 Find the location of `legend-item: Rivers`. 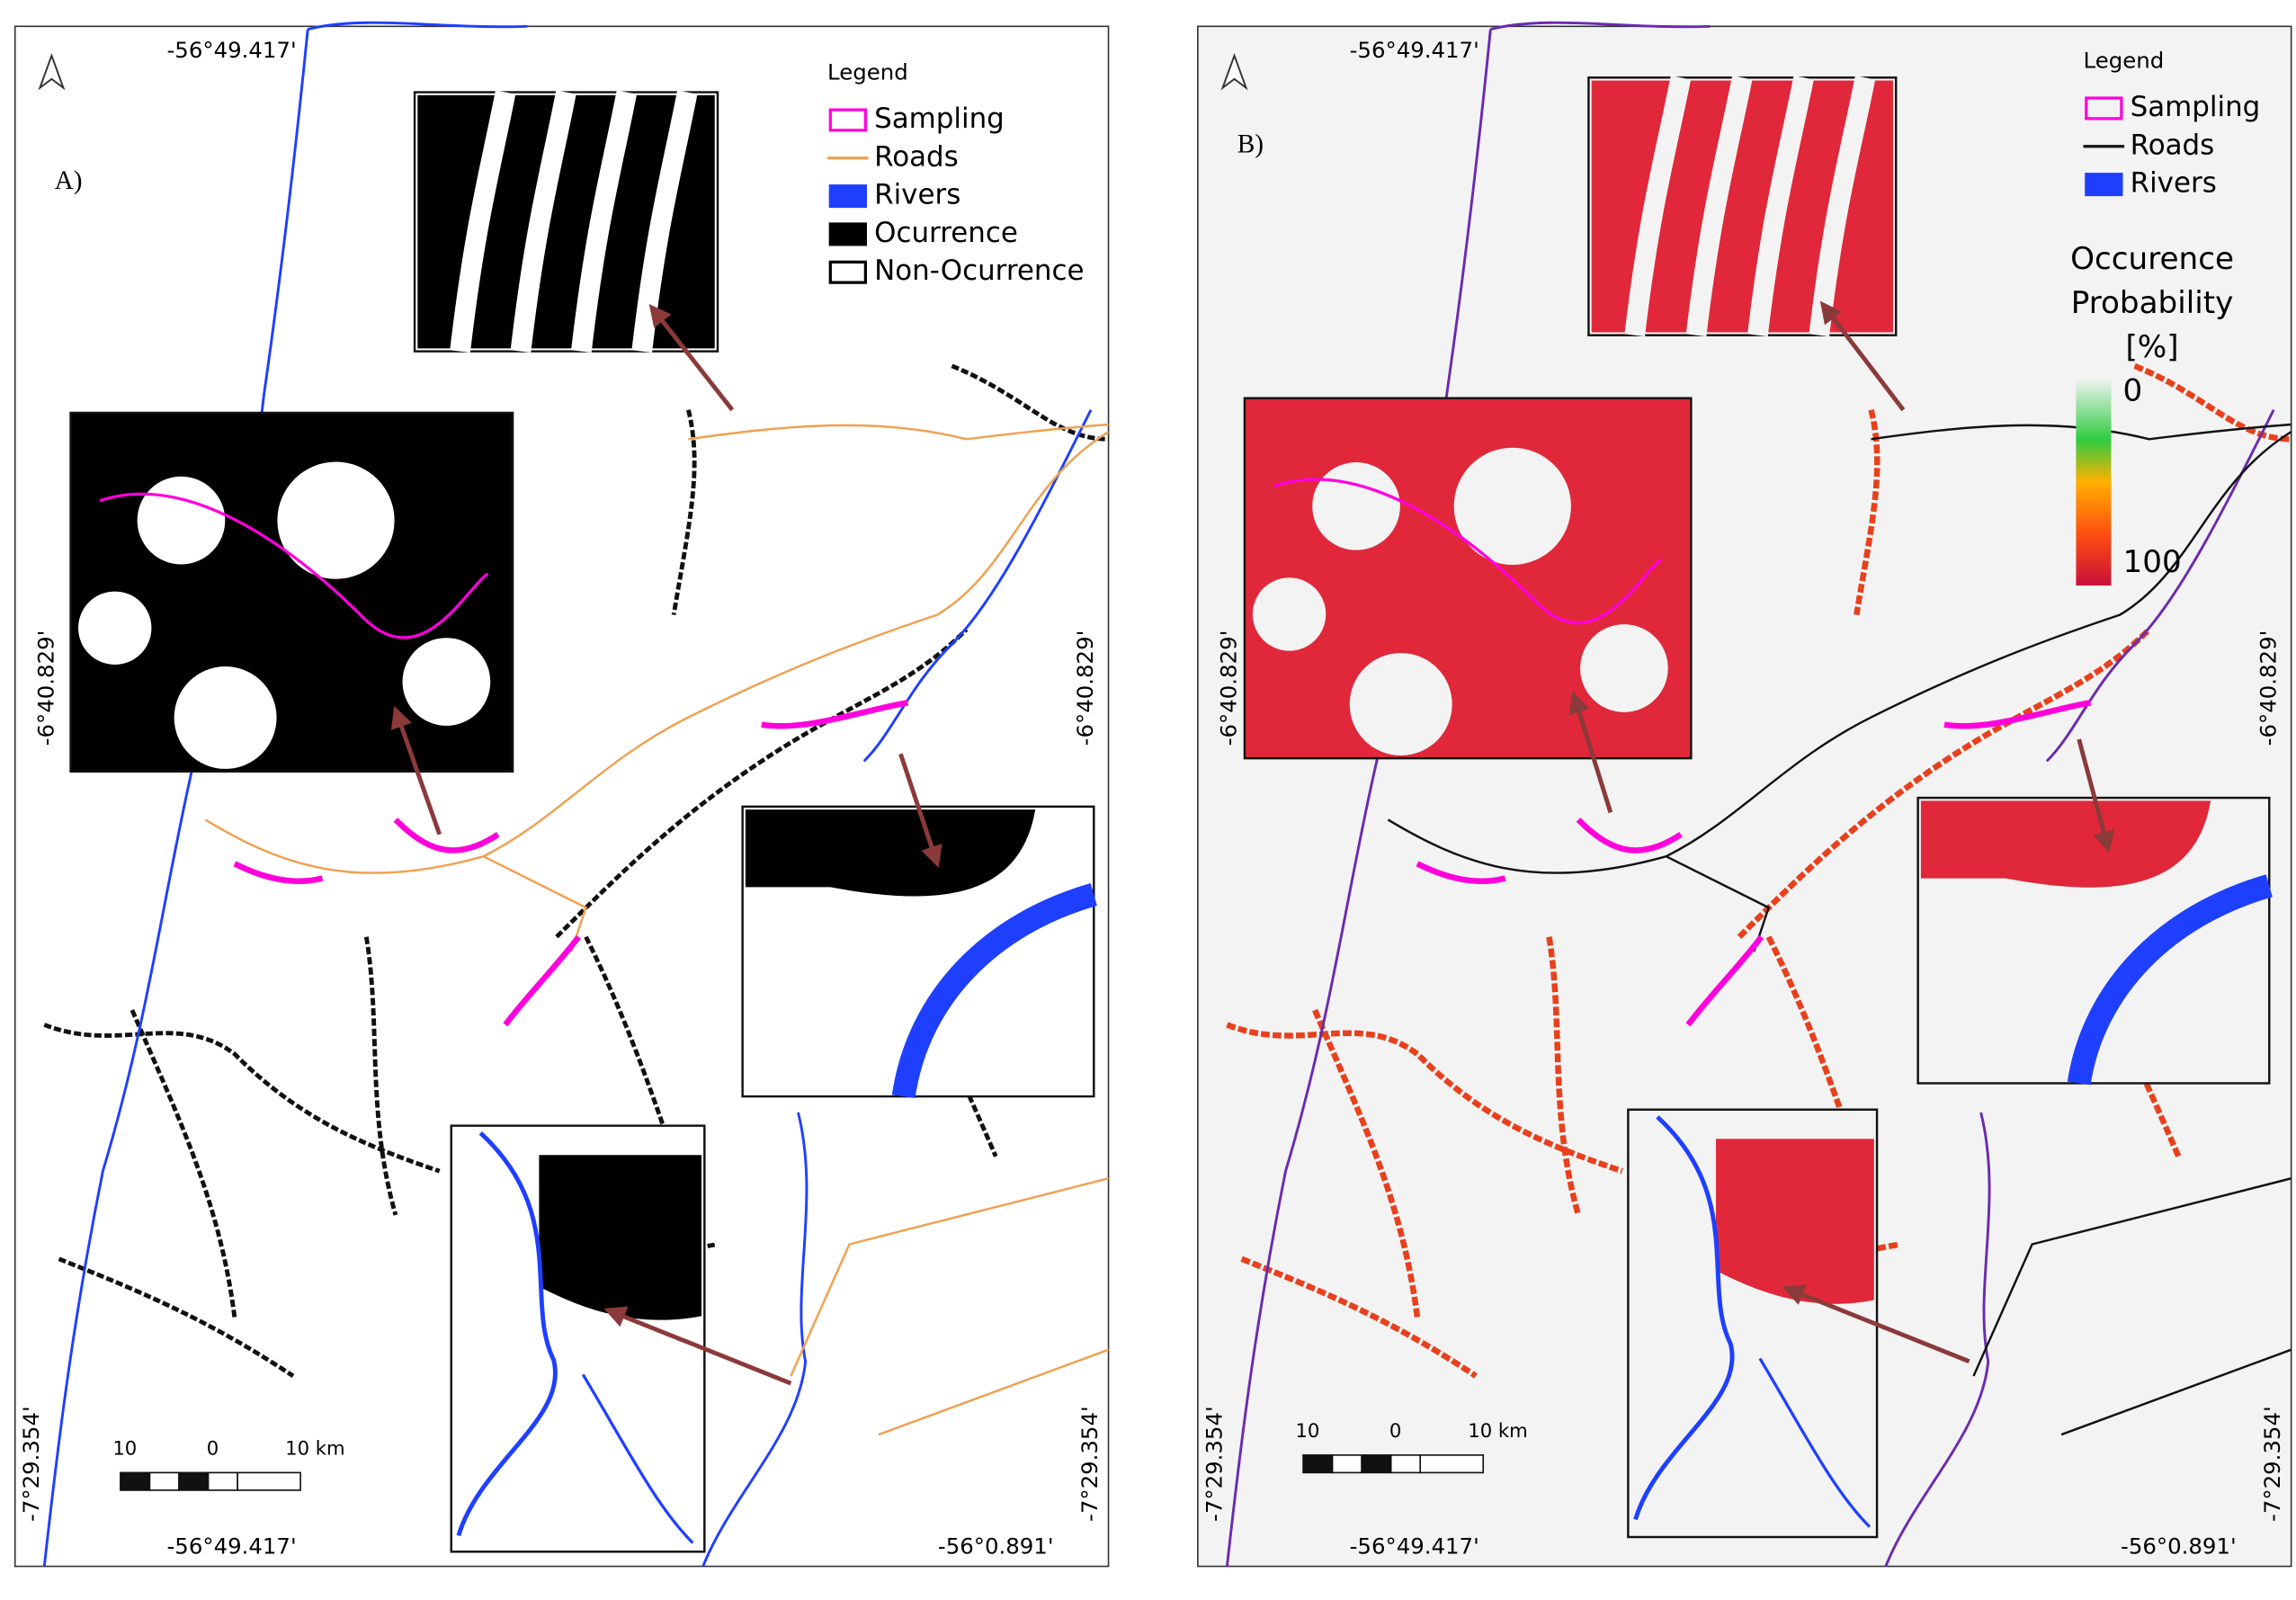

legend-item: Rivers is located at coordinates (2174, 183).